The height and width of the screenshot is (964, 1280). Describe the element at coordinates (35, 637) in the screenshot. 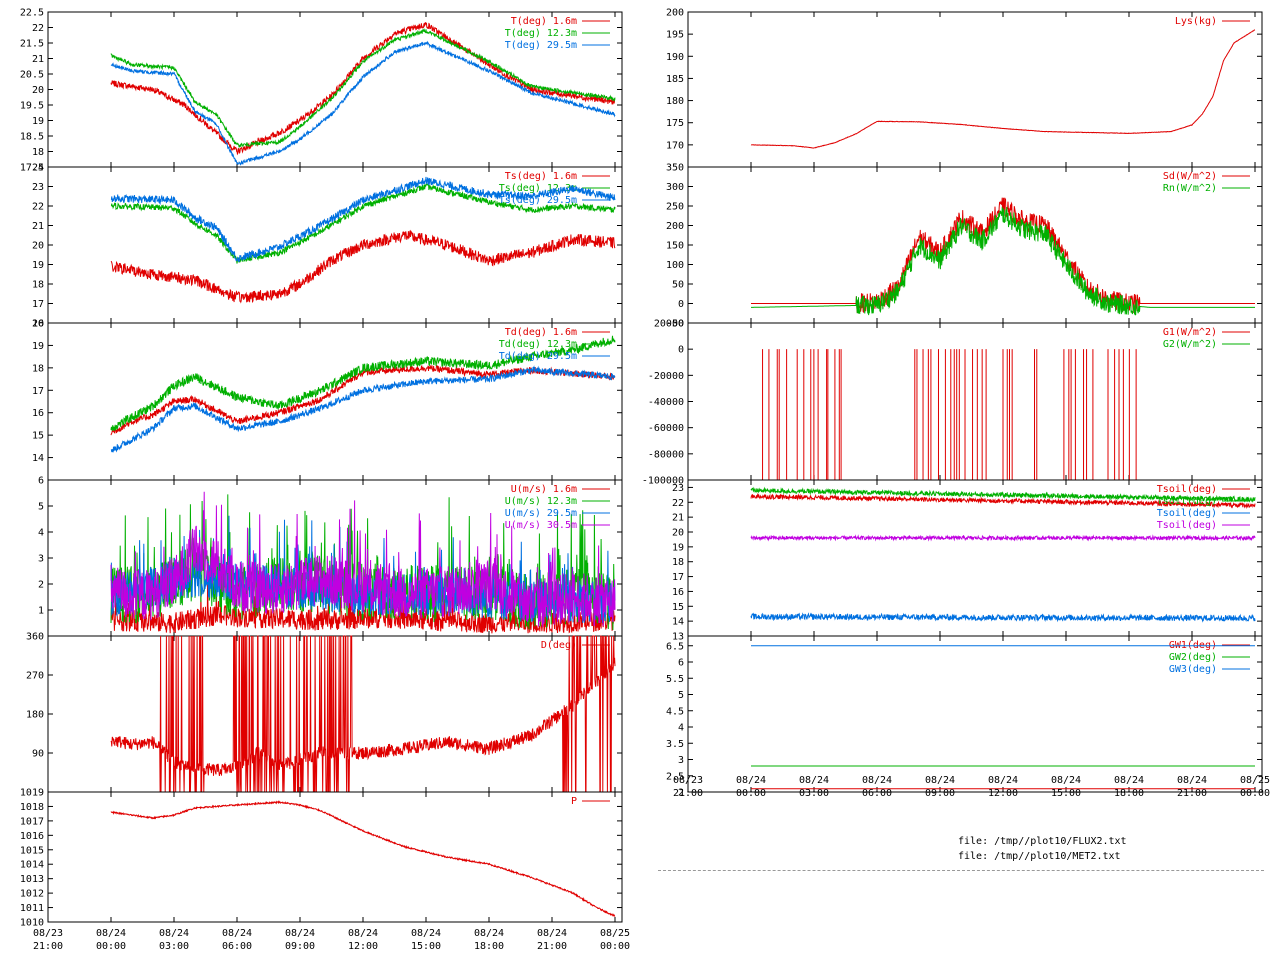

I see `y-tick-label: 360` at that location.